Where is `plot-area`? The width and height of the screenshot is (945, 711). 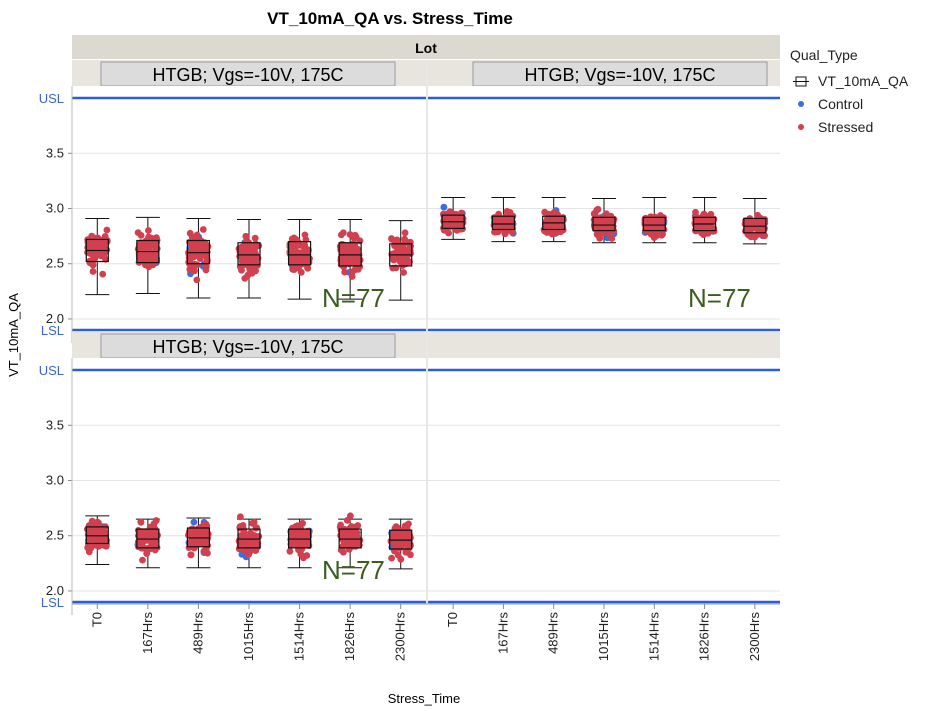 plot-area is located at coordinates (249, 486).